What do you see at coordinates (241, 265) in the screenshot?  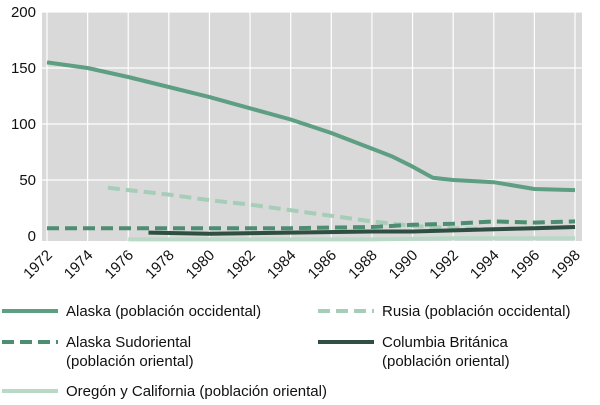 I see `x-tick-label: 1982` at bounding box center [241, 265].